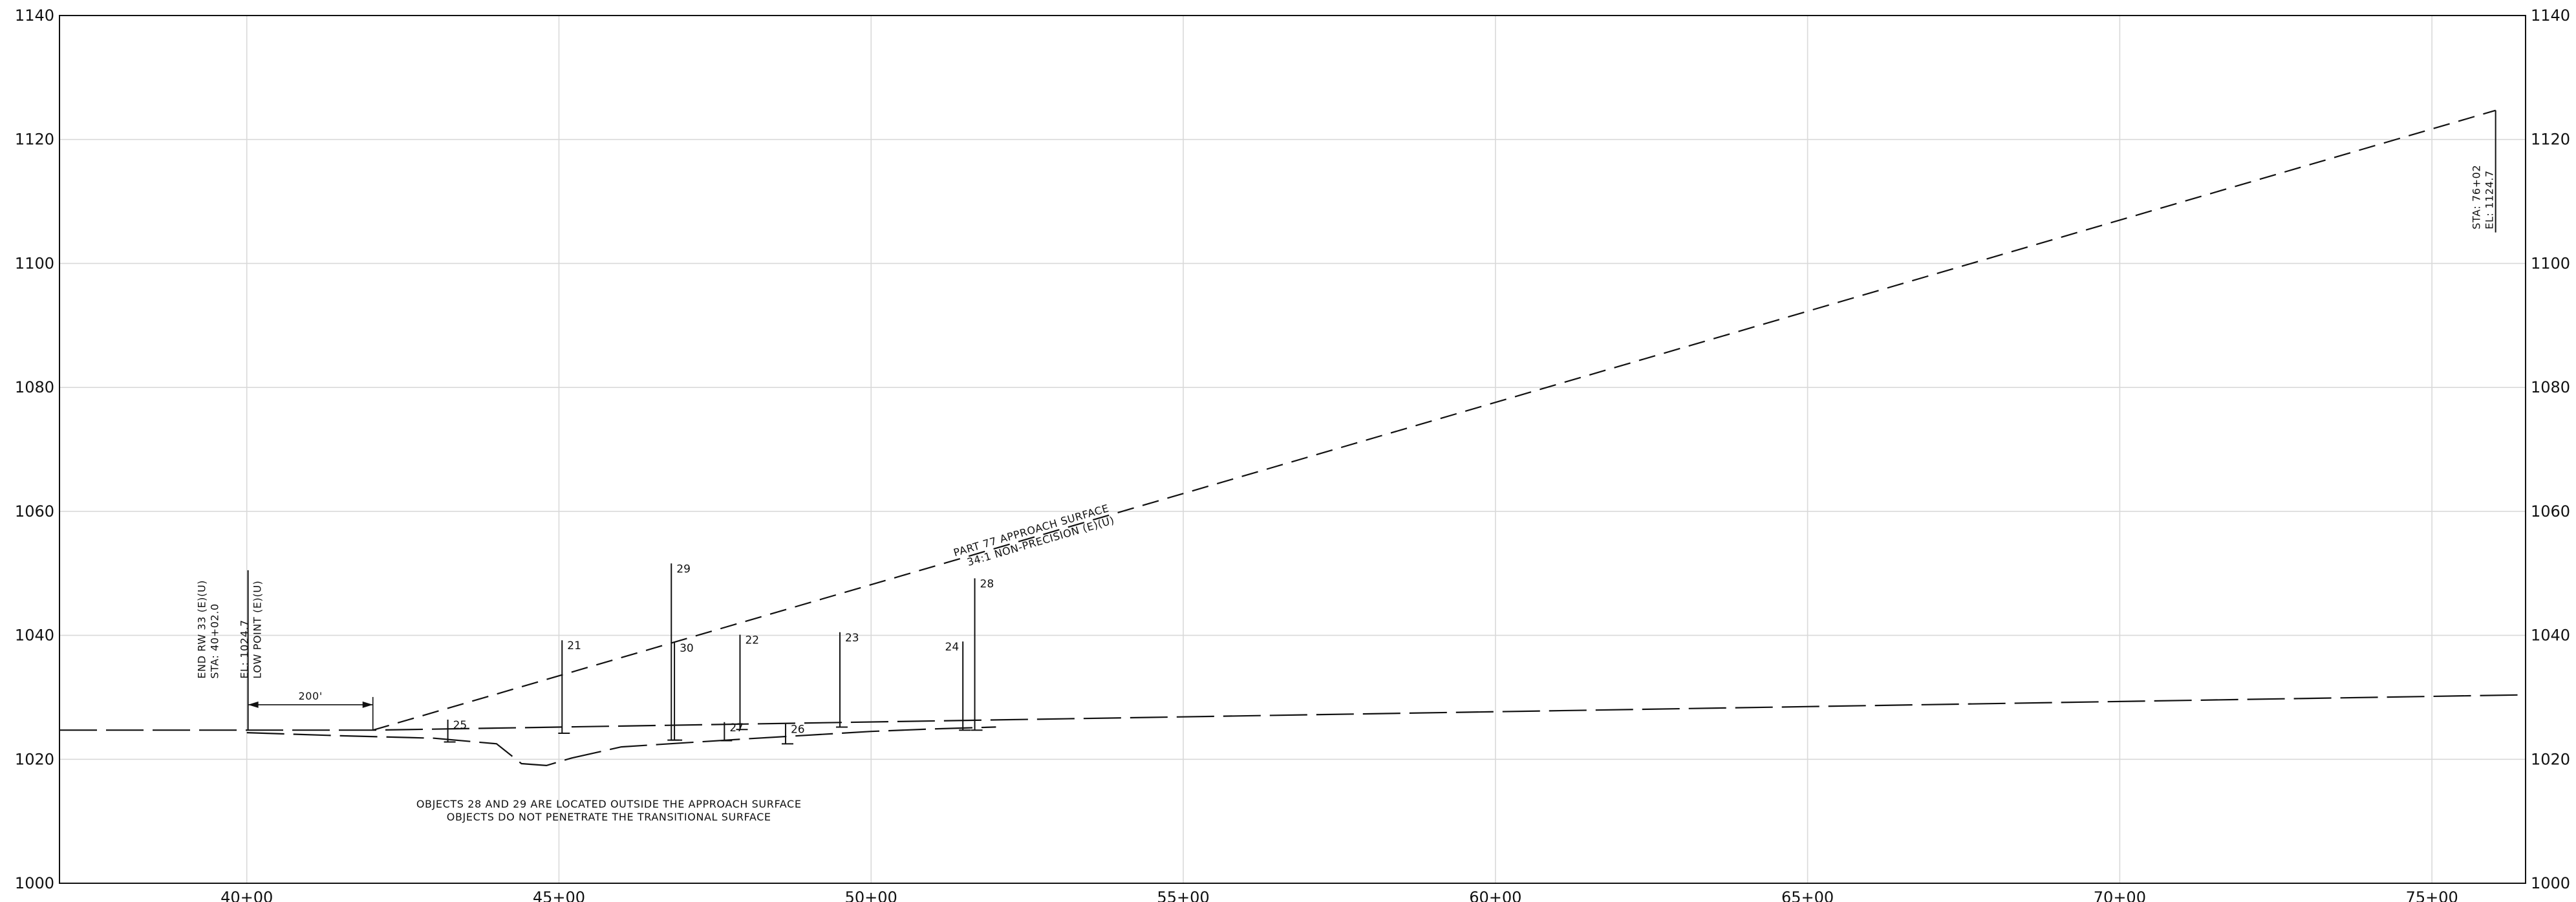 The width and height of the screenshot is (2576, 902). Describe the element at coordinates (215, 640) in the screenshot. I see `end-runway-text: STA: 40+02.0` at that location.